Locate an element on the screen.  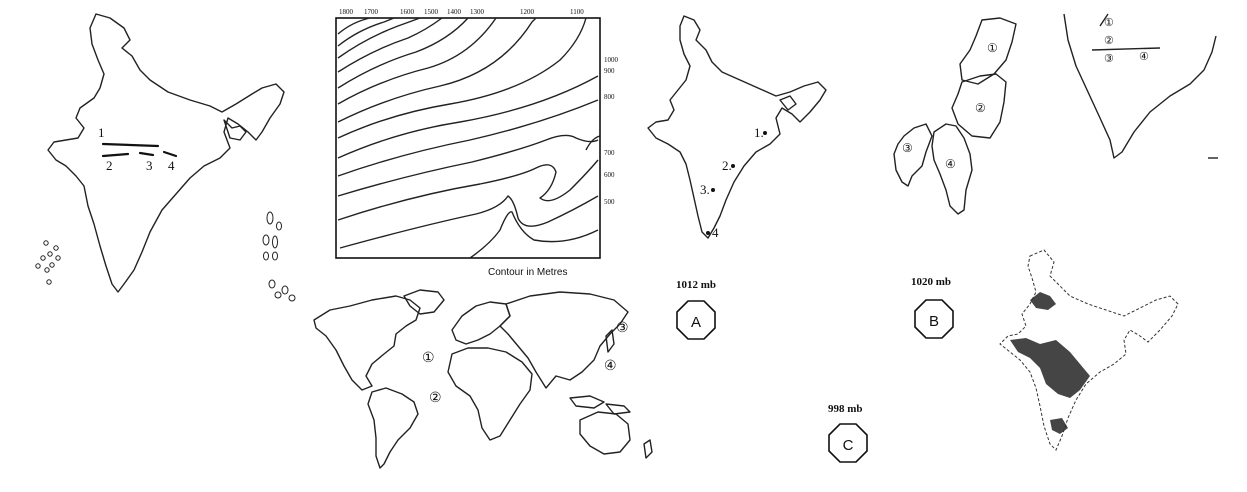
lakshadweep-islands is located at coordinates (48, 262).